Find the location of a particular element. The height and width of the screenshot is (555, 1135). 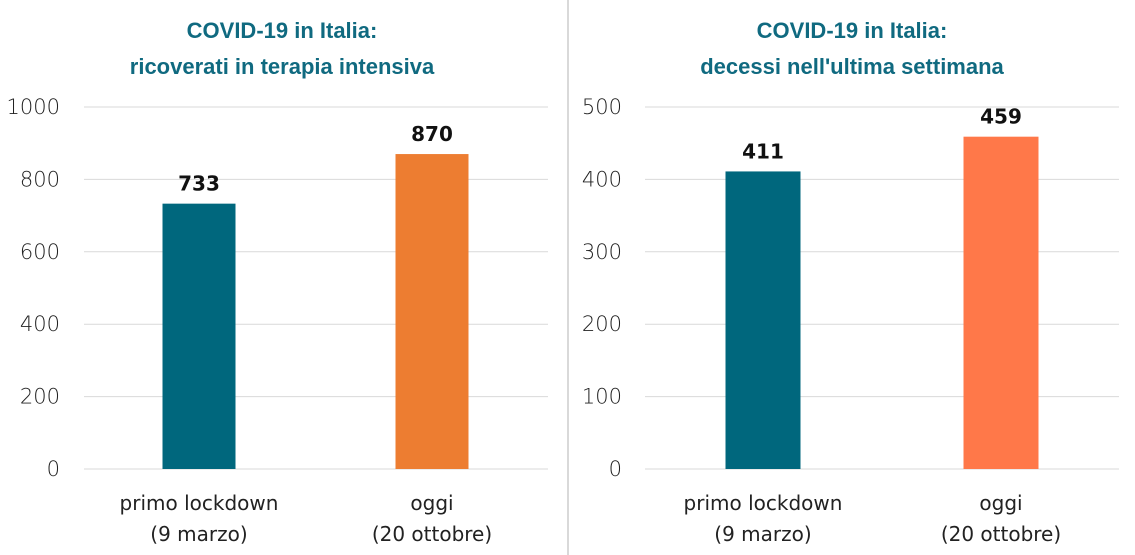

y-tick-label: 300 is located at coordinates (602, 252).